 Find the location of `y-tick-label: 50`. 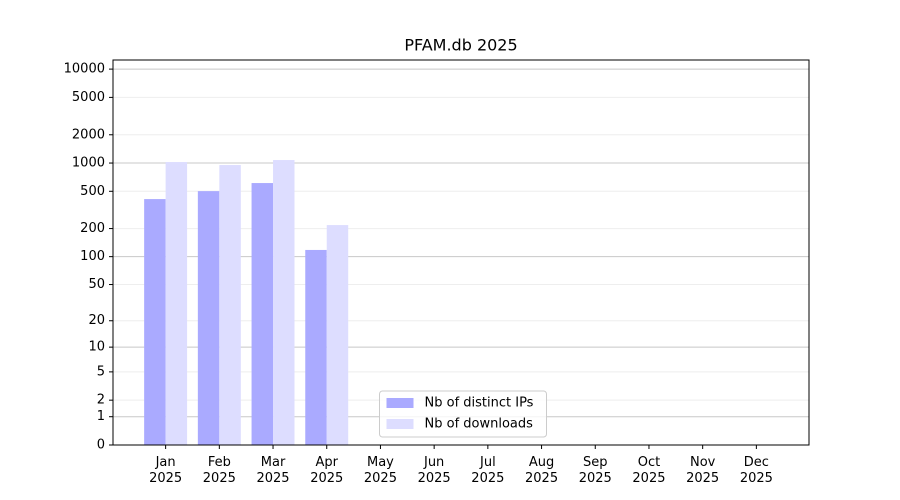

y-tick-label: 50 is located at coordinates (96, 284).